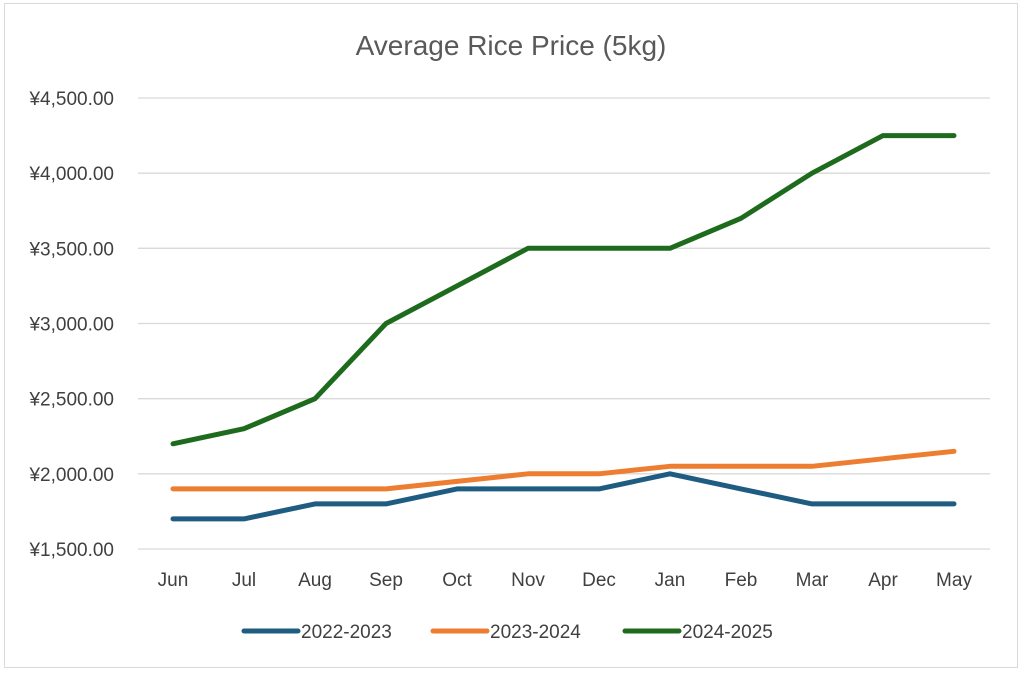  Describe the element at coordinates (565, 580) in the screenshot. I see `x-axis-ticks: Jun Jul Aug Sep Oct Nov Dec Jan Feb Mar Apr May` at that location.